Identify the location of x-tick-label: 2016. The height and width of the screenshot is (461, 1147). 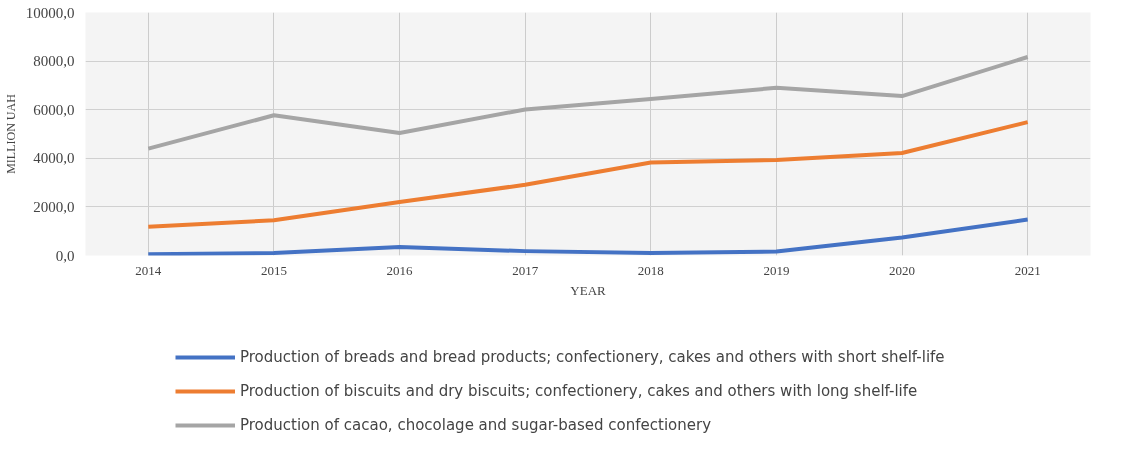
(400, 270).